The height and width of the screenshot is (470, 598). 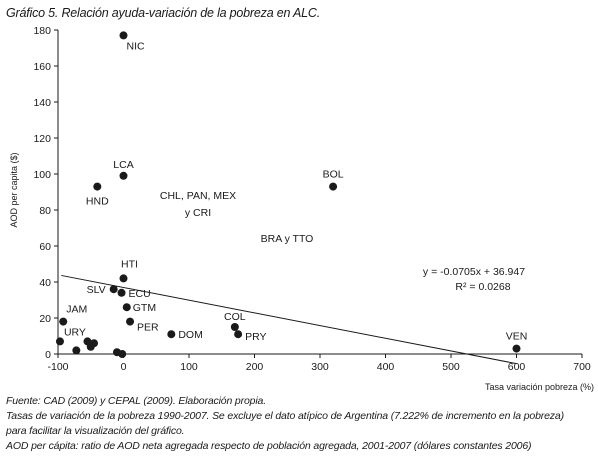 I want to click on x-tick-label: -100, so click(x=57, y=367).